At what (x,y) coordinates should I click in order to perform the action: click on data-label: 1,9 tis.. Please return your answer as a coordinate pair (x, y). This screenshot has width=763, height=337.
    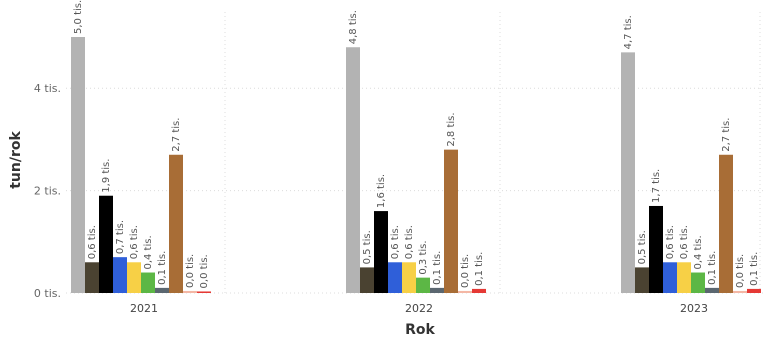
    Looking at the image, I should click on (106, 176).